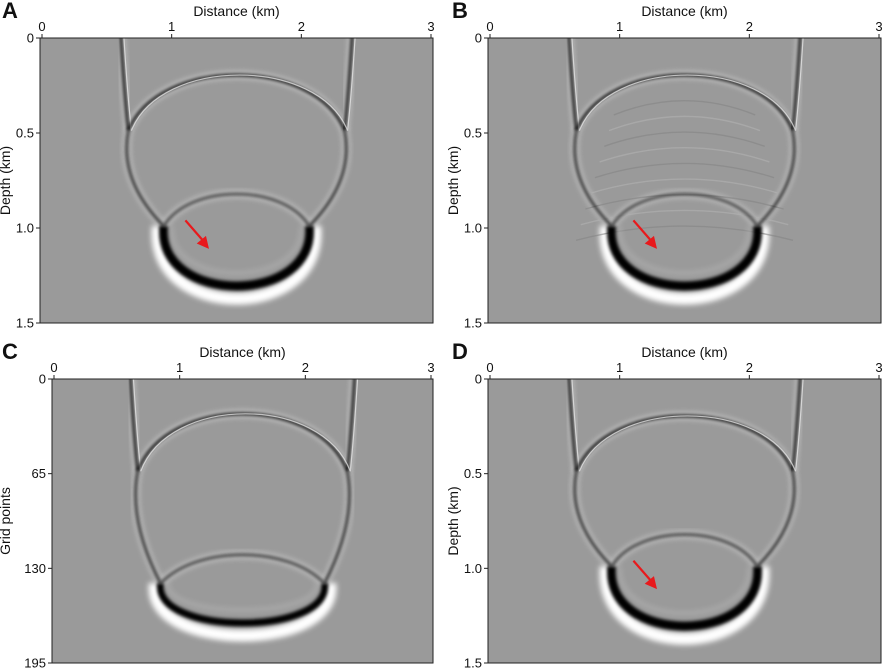 Image resolution: width=886 pixels, height=668 pixels. What do you see at coordinates (6, 521) in the screenshot?
I see `y-axis-title: Grid points` at bounding box center [6, 521].